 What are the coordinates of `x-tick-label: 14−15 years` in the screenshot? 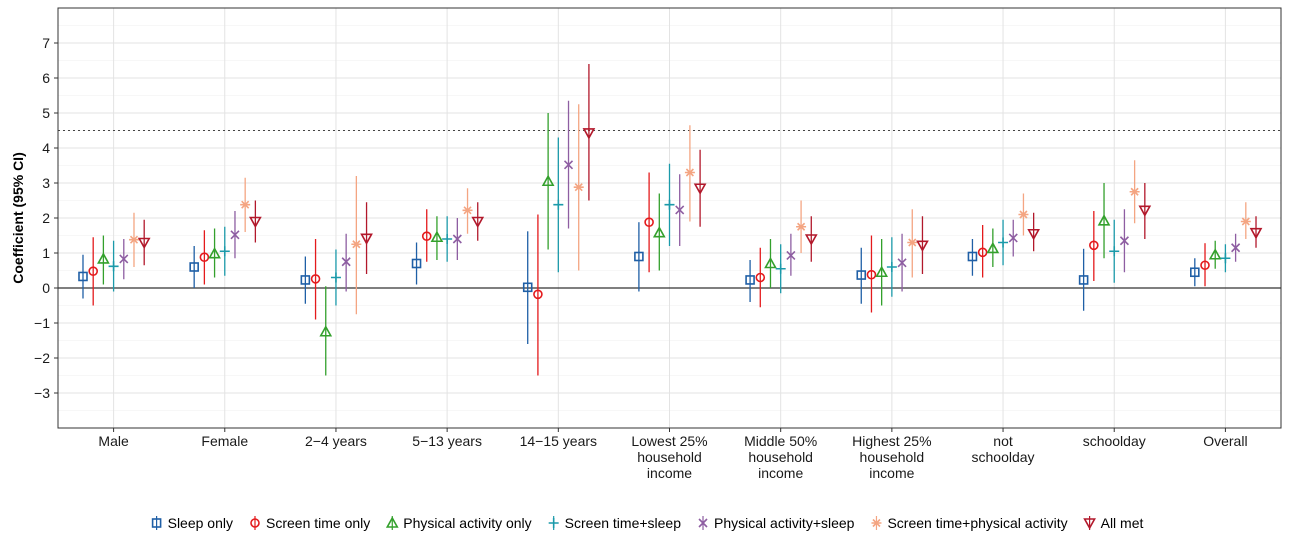 It's located at (558, 441).